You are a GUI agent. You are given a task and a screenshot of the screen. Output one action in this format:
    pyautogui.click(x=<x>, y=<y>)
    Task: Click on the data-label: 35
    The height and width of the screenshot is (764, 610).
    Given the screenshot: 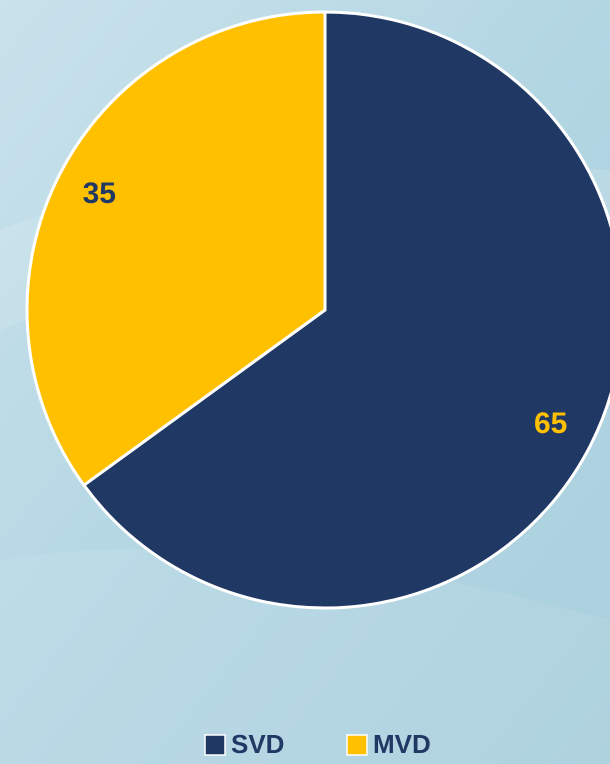 What is the action you would take?
    pyautogui.click(x=99, y=193)
    